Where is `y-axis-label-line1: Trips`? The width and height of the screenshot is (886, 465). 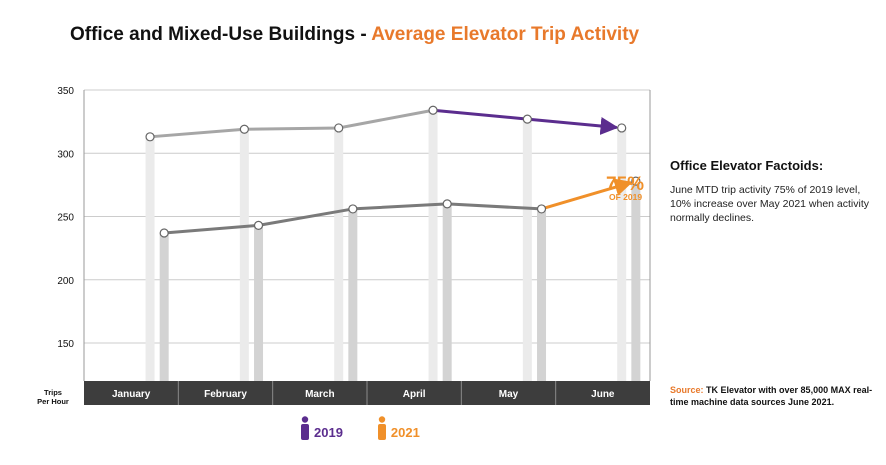
y-axis-label-line1: Trips is located at coordinates (53, 392).